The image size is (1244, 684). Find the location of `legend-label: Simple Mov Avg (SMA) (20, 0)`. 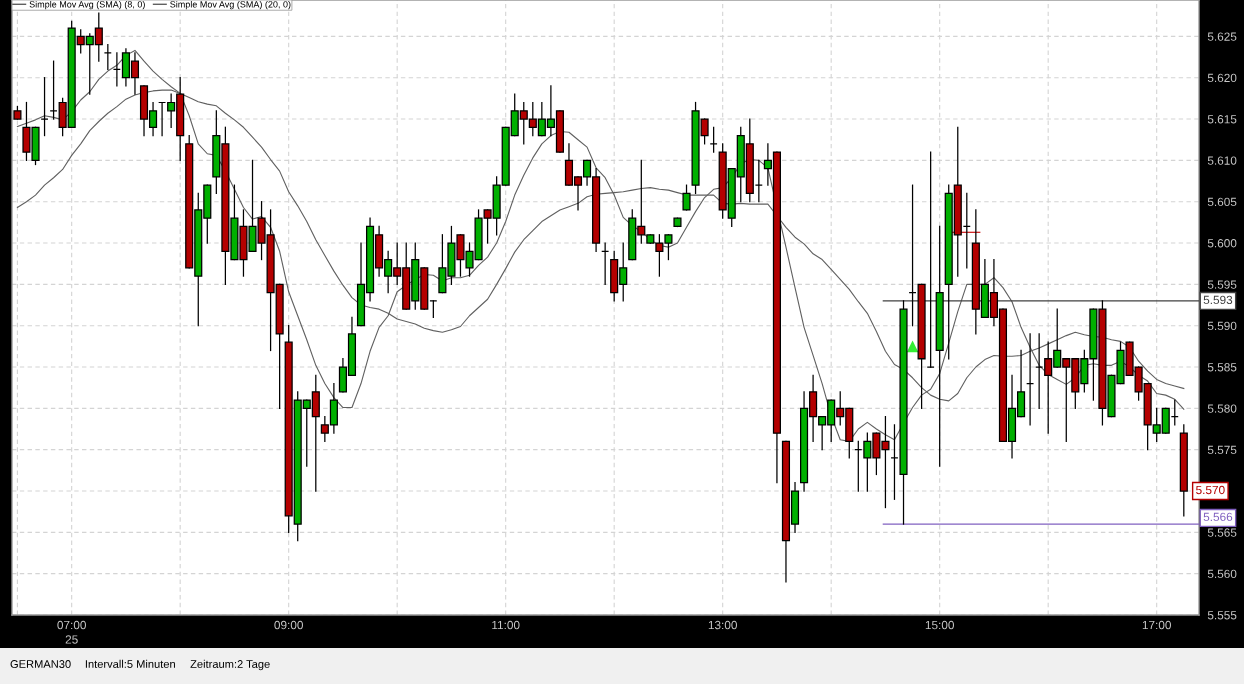

legend-label: Simple Mov Avg (SMA) (20, 0) is located at coordinates (230, 5).